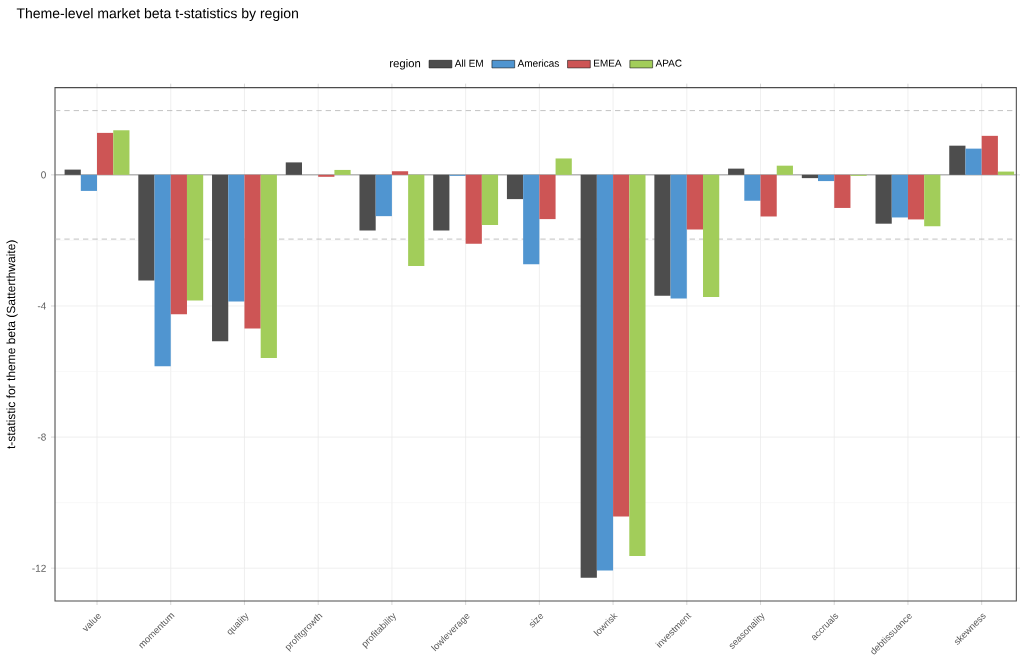 The image size is (1020, 670). I want to click on chart-title: Theme-level market beta t-statistics by region, so click(157, 15).